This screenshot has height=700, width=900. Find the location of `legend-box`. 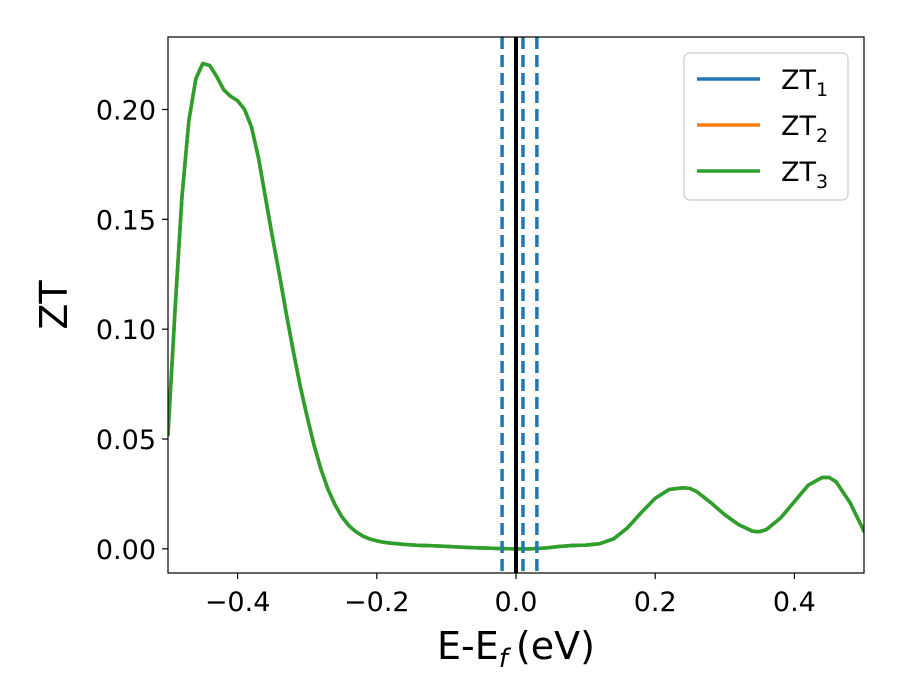

legend-box is located at coordinates (766, 126).